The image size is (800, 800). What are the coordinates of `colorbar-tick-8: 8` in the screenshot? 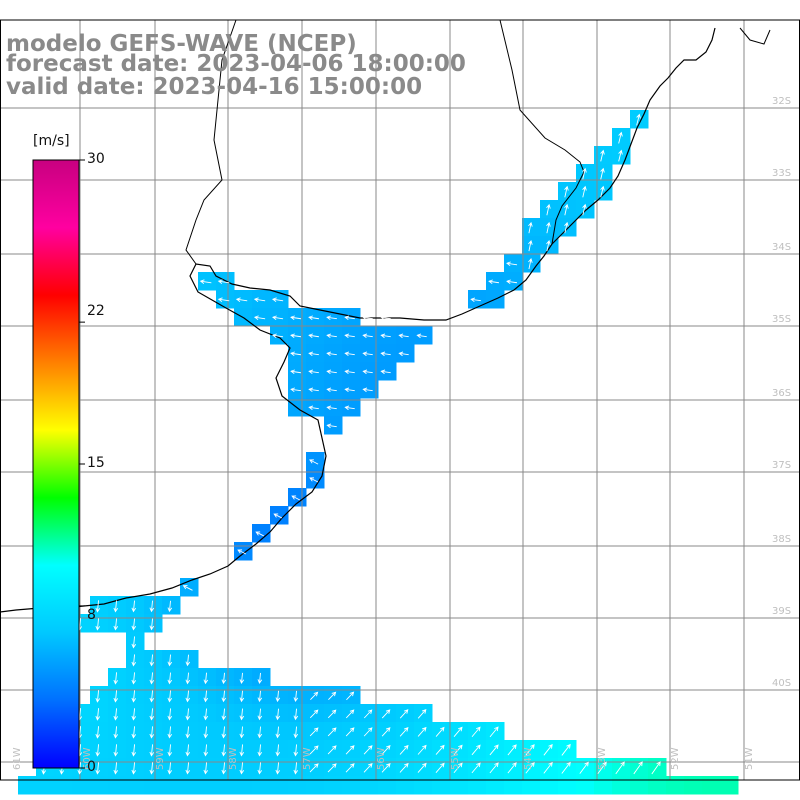 It's located at (91, 615).